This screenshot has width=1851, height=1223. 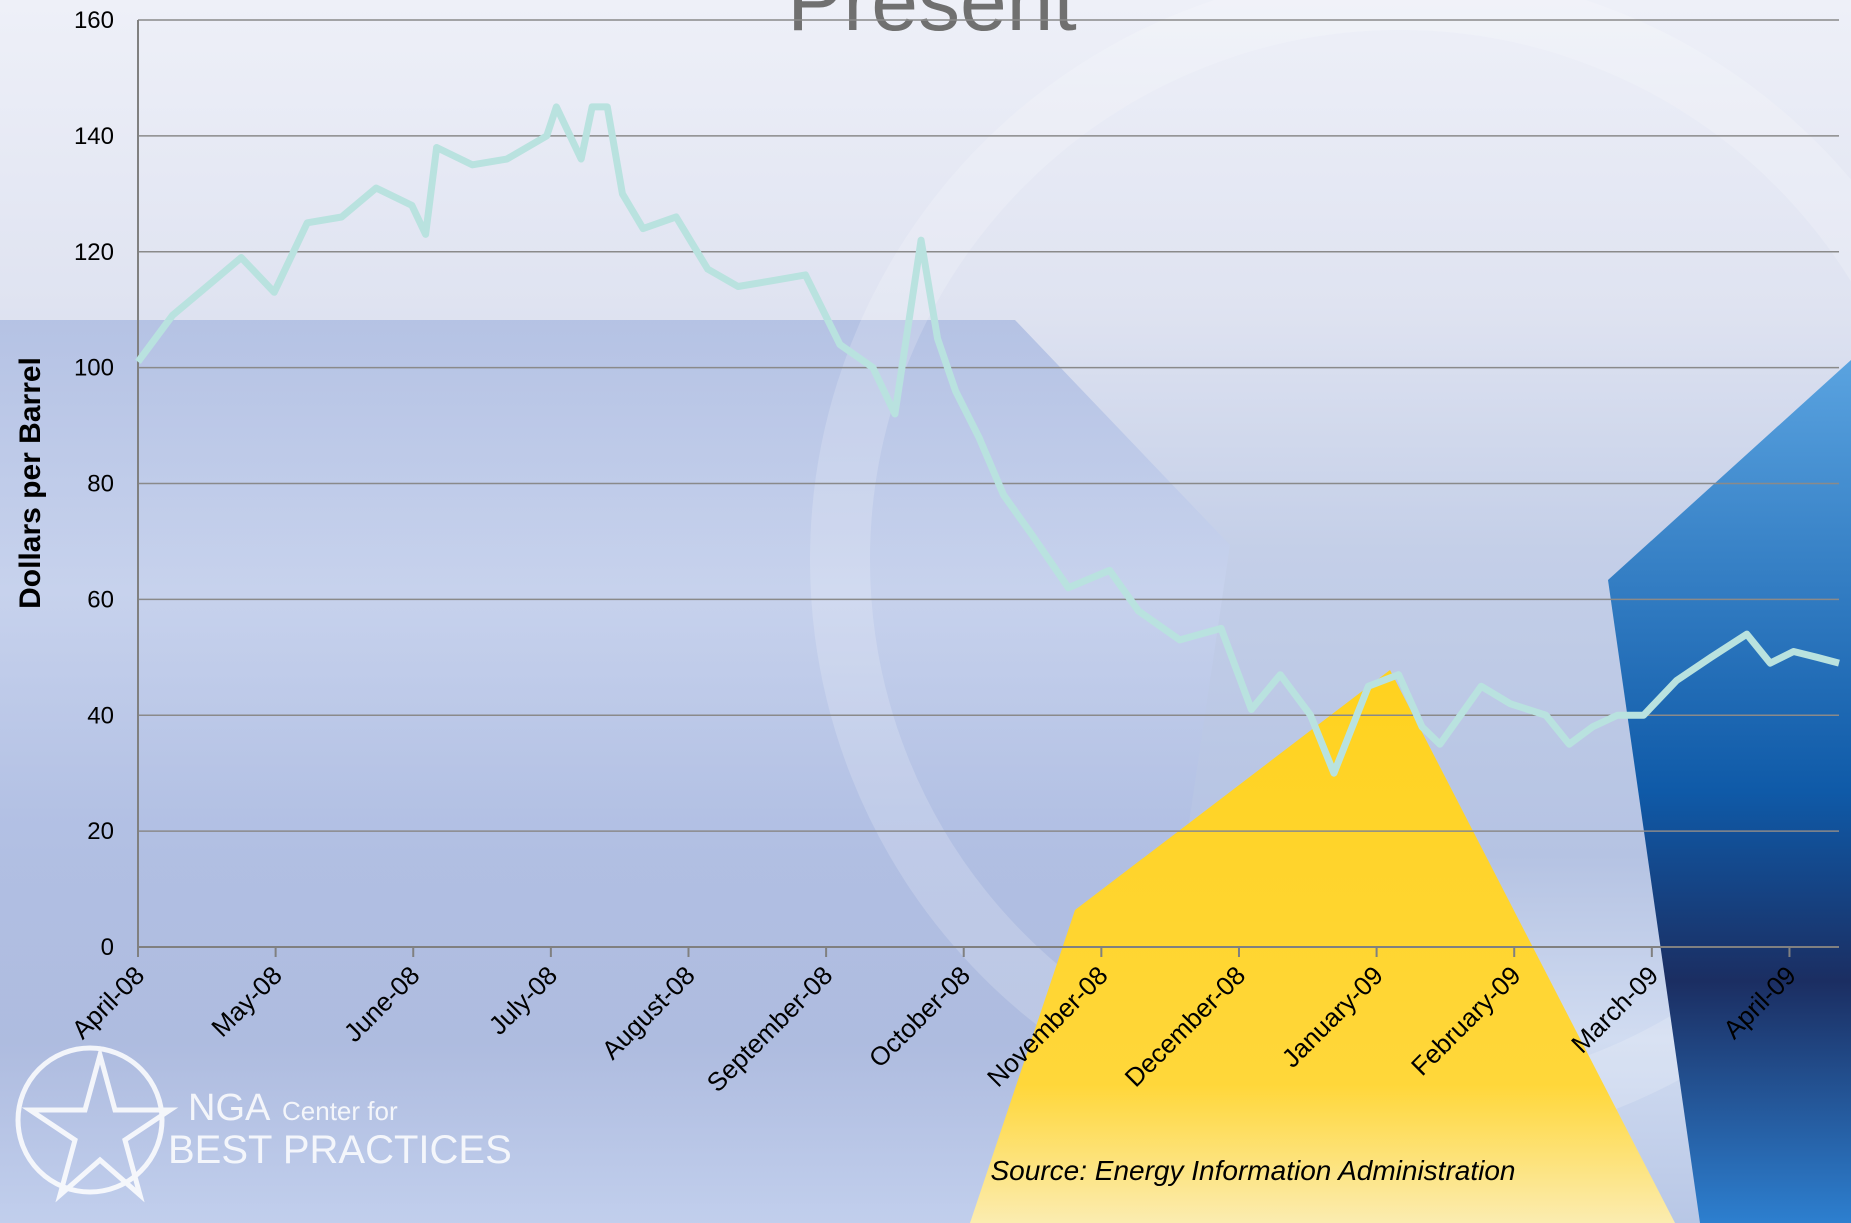 I want to click on y-tick-label: 160, so click(x=94, y=20).